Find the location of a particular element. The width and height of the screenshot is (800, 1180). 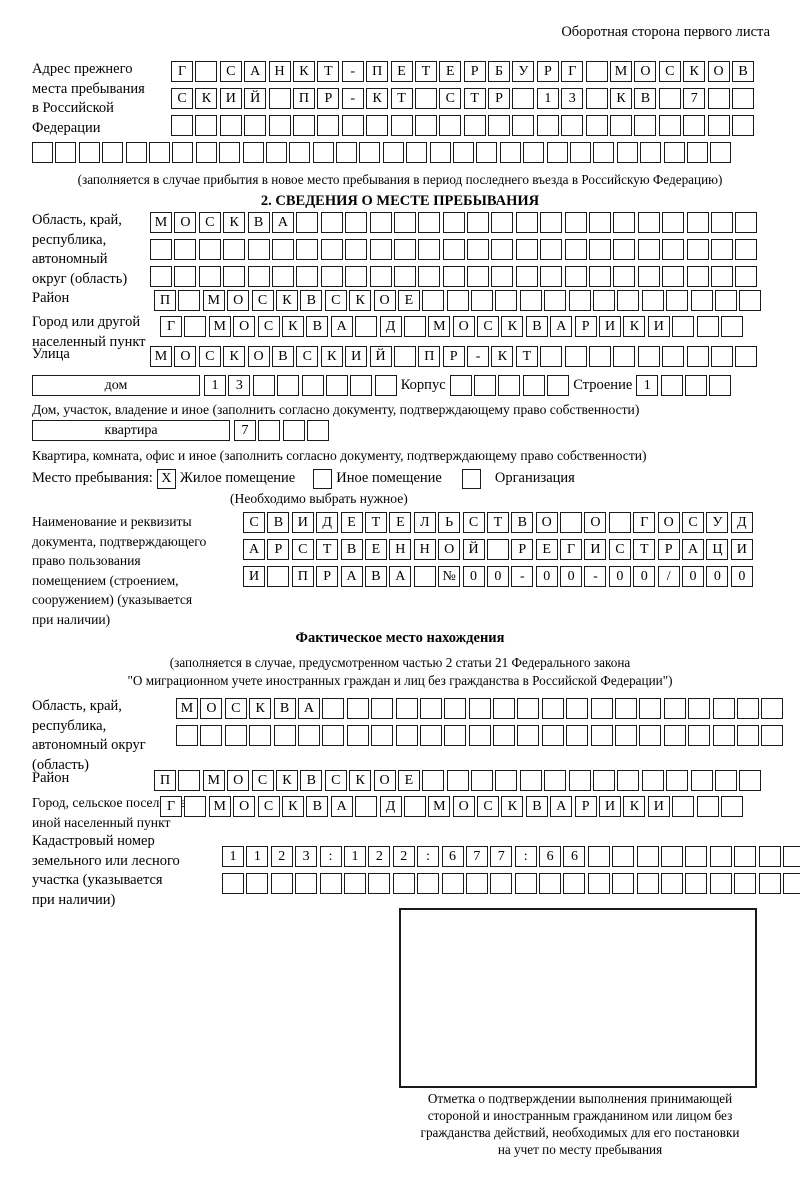

grid-cell: - is located at coordinates (352, 71).